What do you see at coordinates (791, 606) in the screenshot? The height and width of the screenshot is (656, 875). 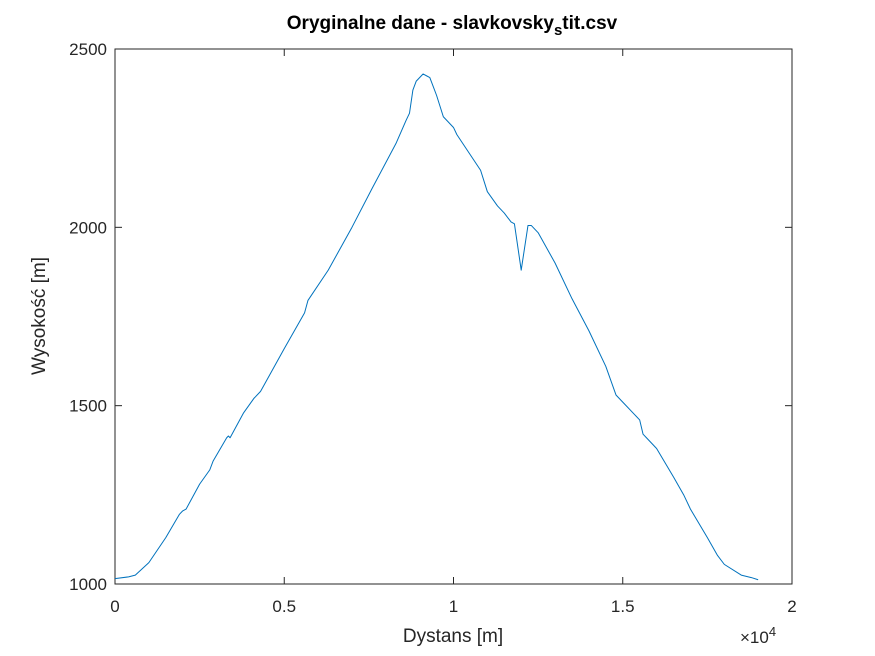 I see `x-tick-label: 2` at bounding box center [791, 606].